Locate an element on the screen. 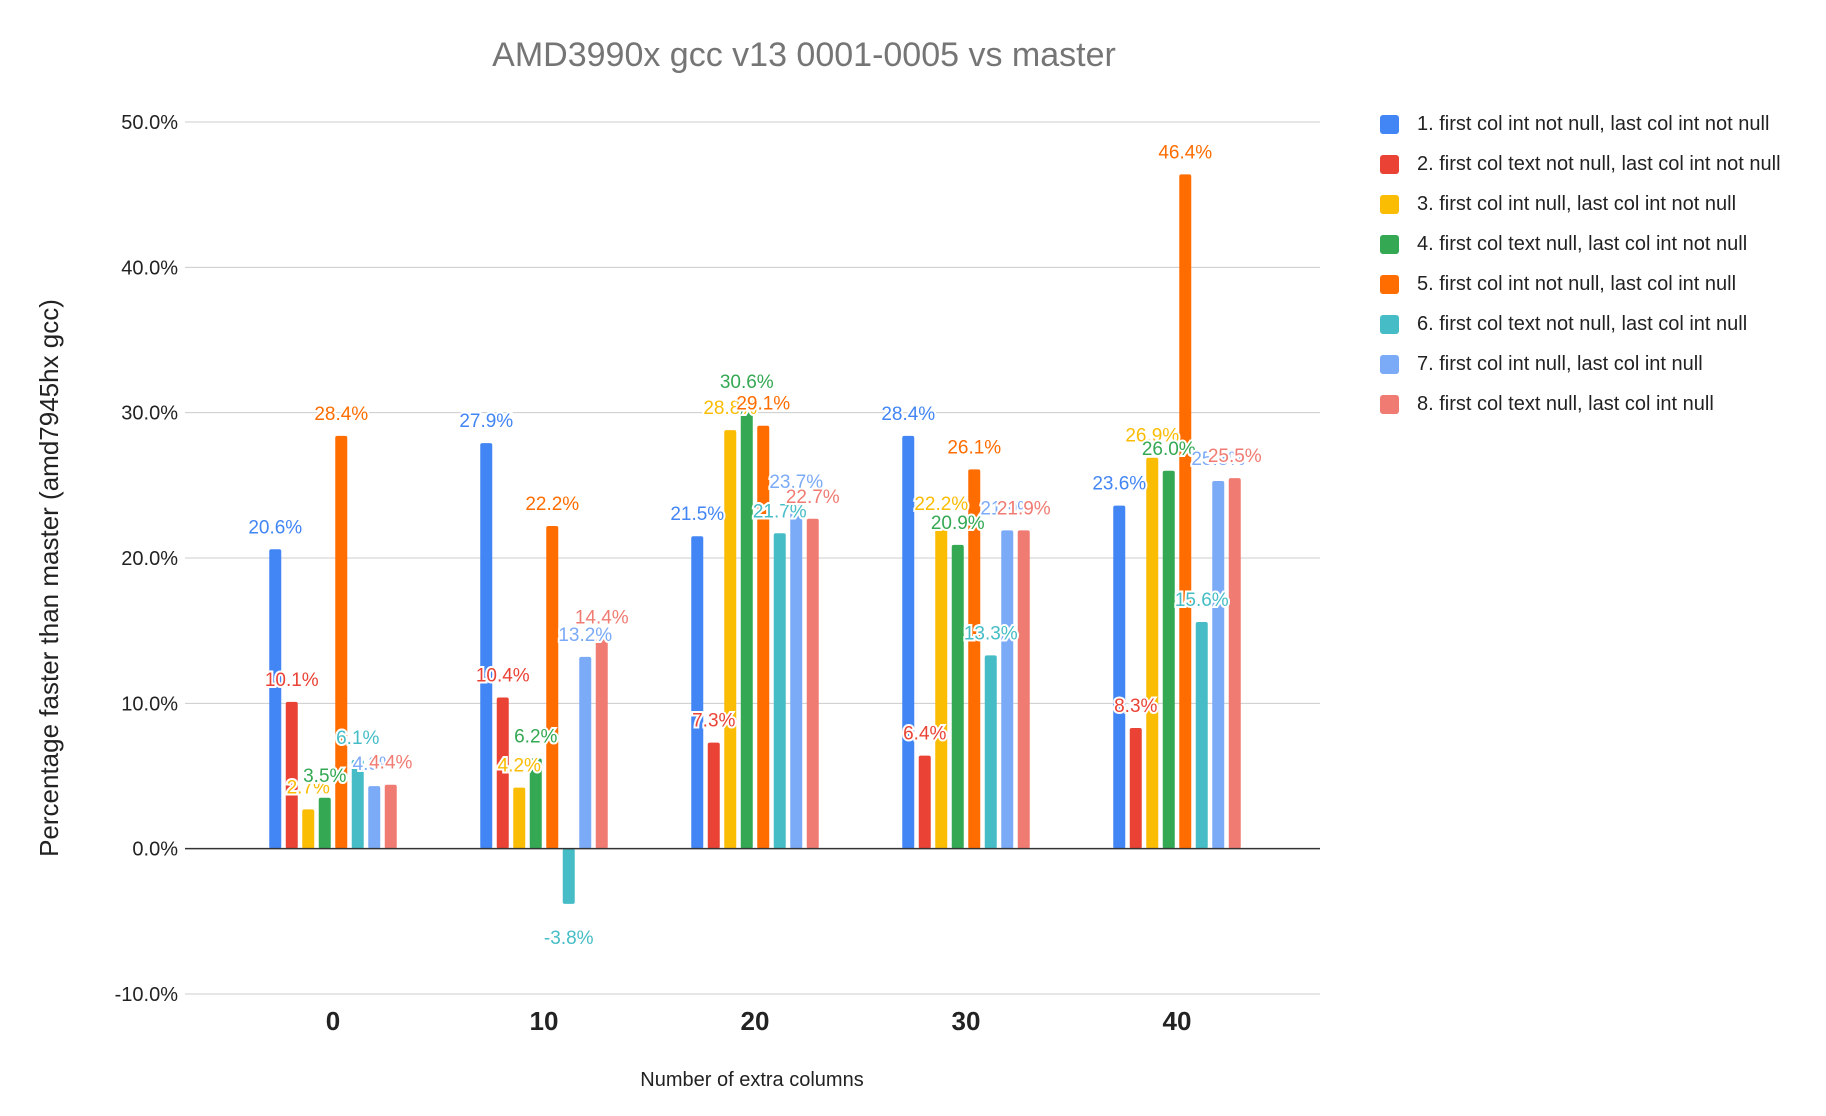  data-label: 25.5% is located at coordinates (1235, 456).